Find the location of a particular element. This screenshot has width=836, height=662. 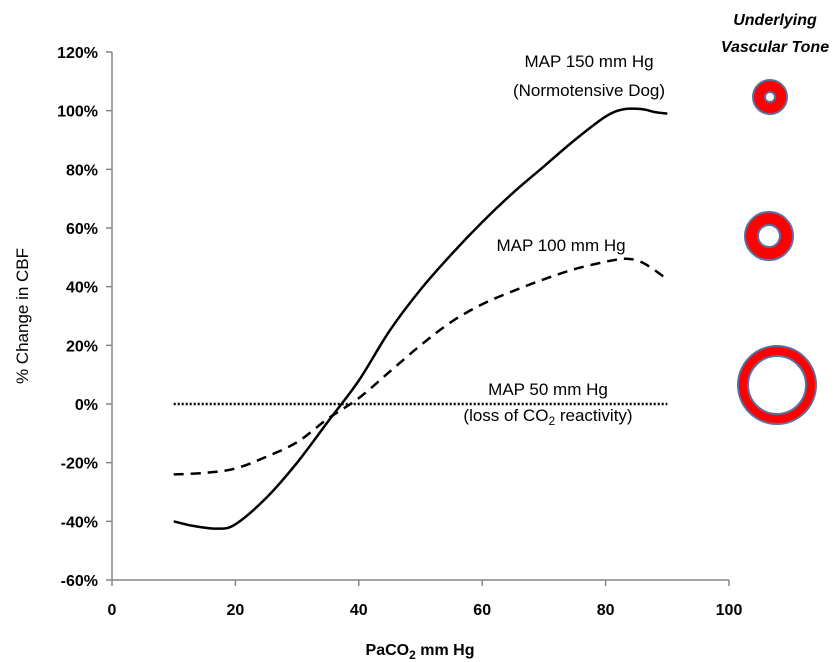

y-tick-label: 40% is located at coordinates (82, 288).